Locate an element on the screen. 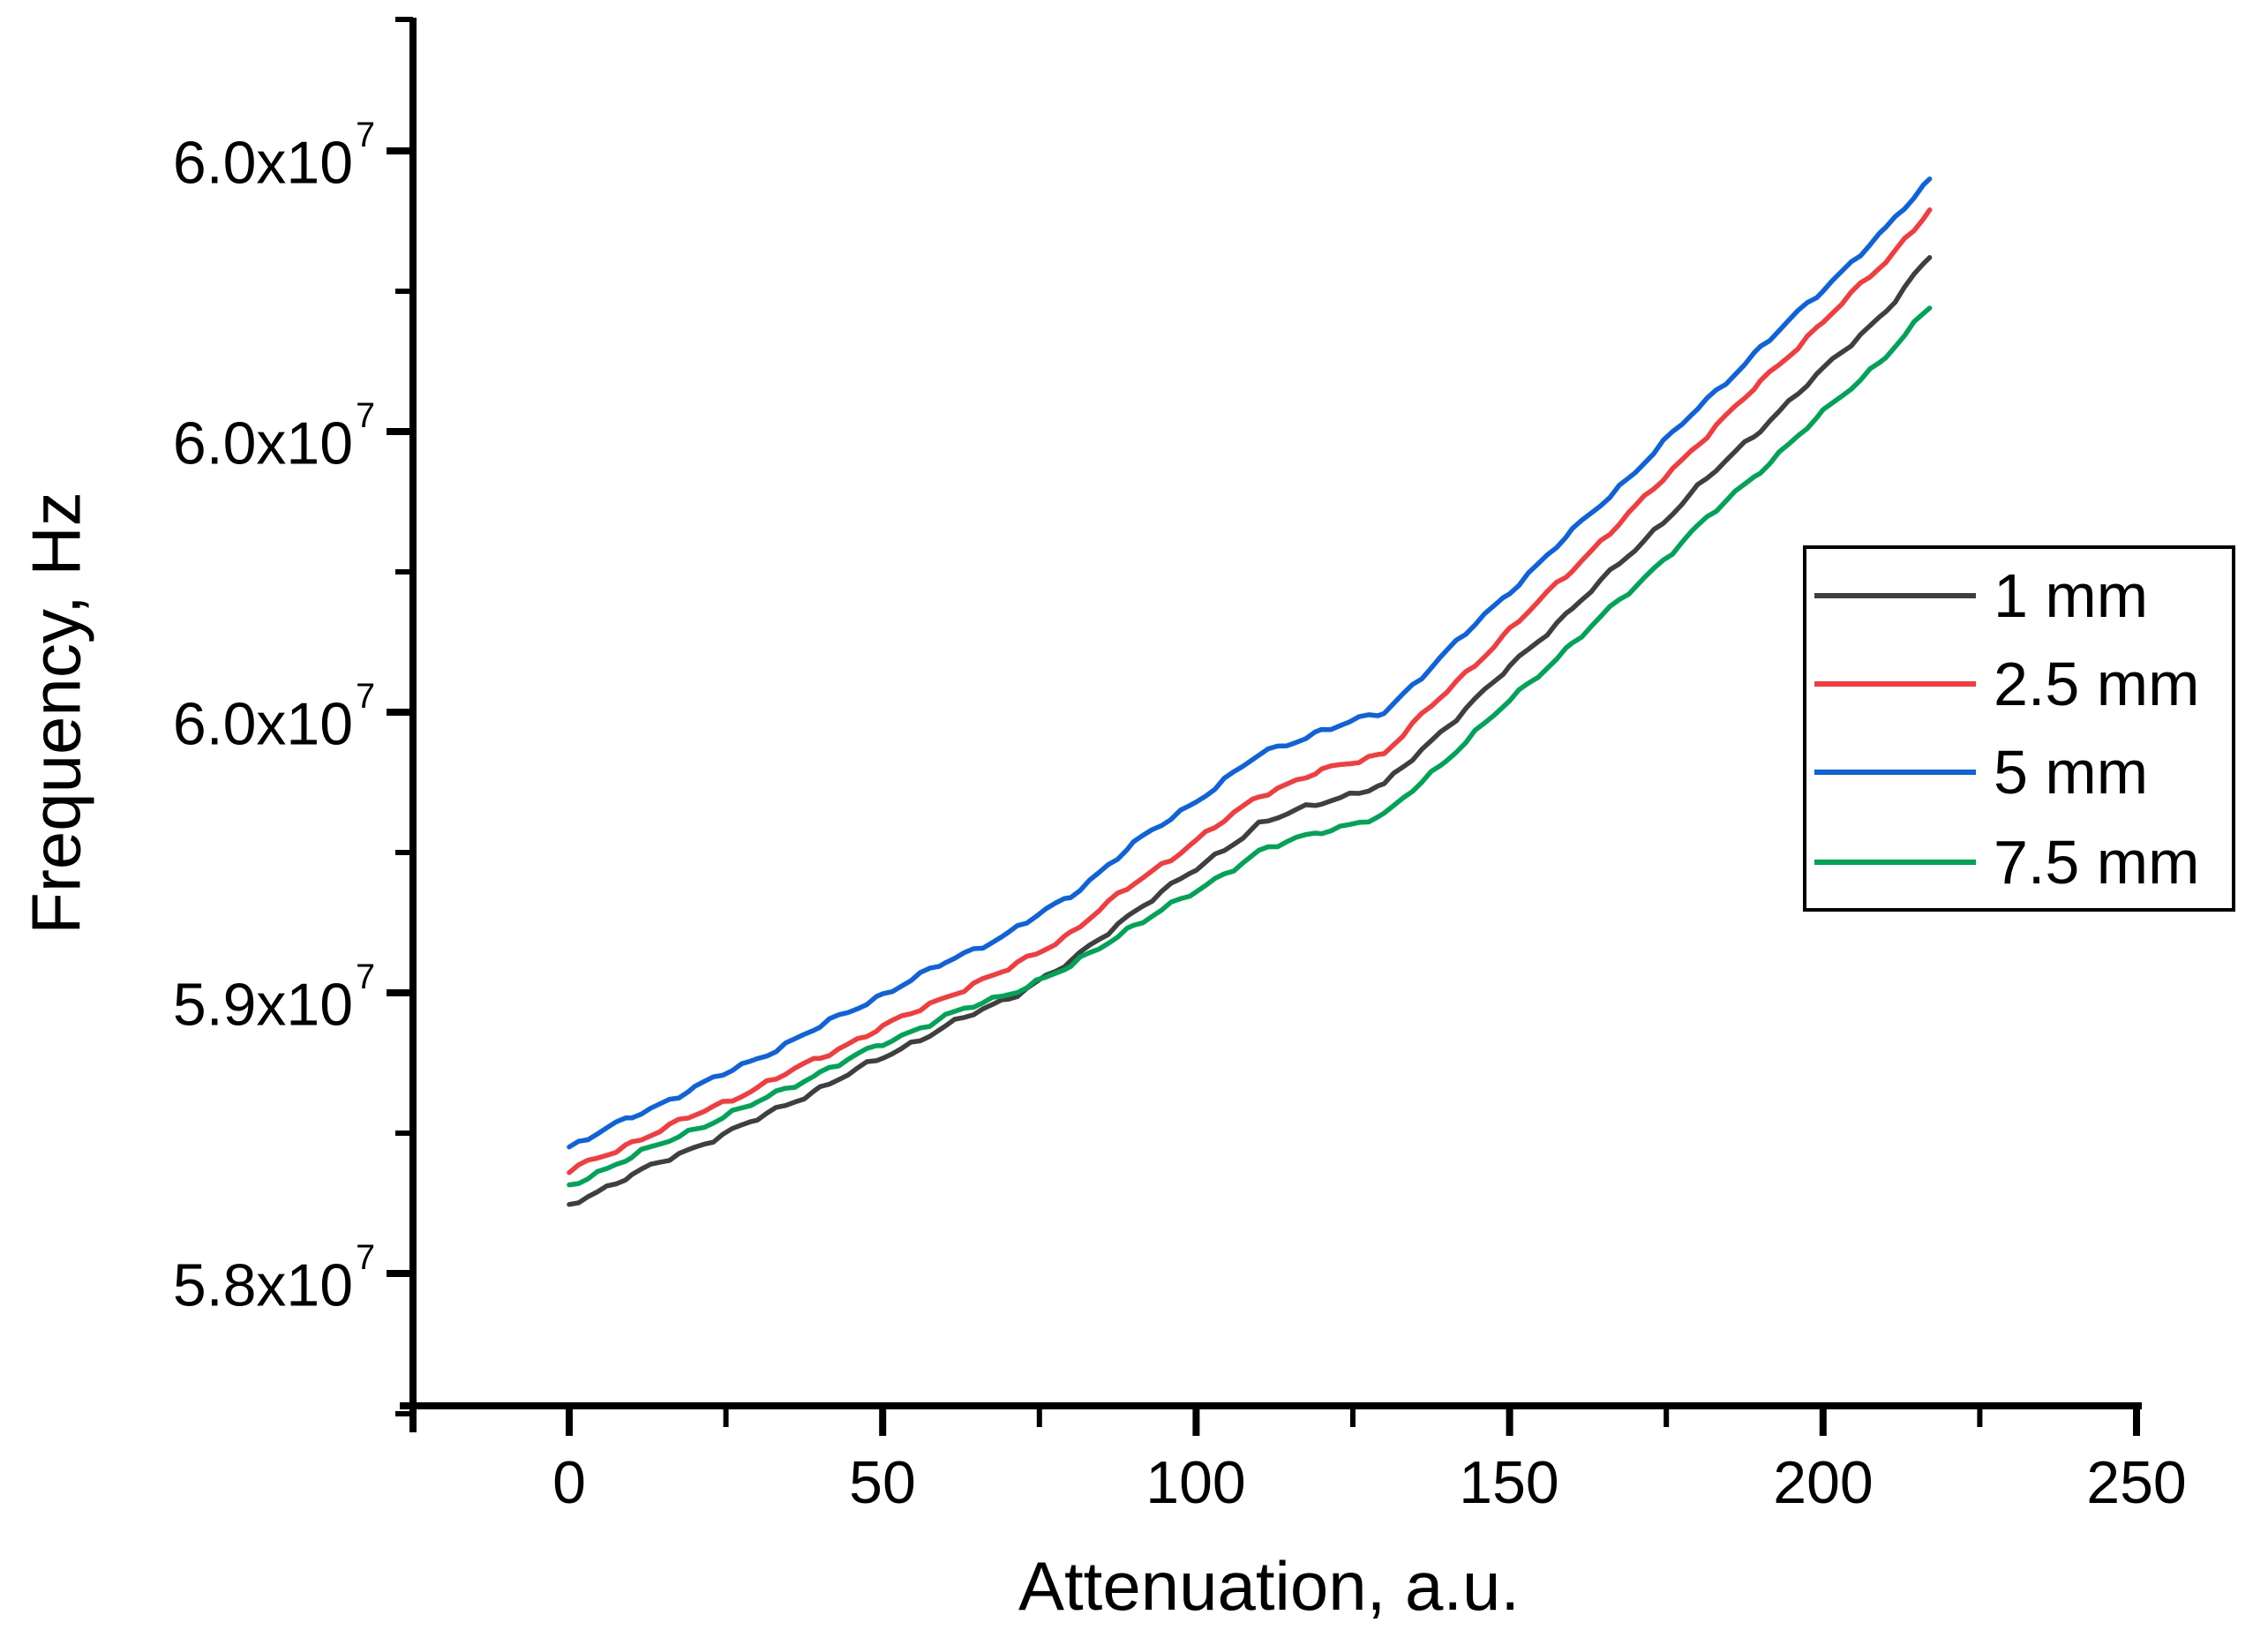  legend: 1 mm 2.5 mm 5 mm 7.5 mm is located at coordinates (2019, 728).